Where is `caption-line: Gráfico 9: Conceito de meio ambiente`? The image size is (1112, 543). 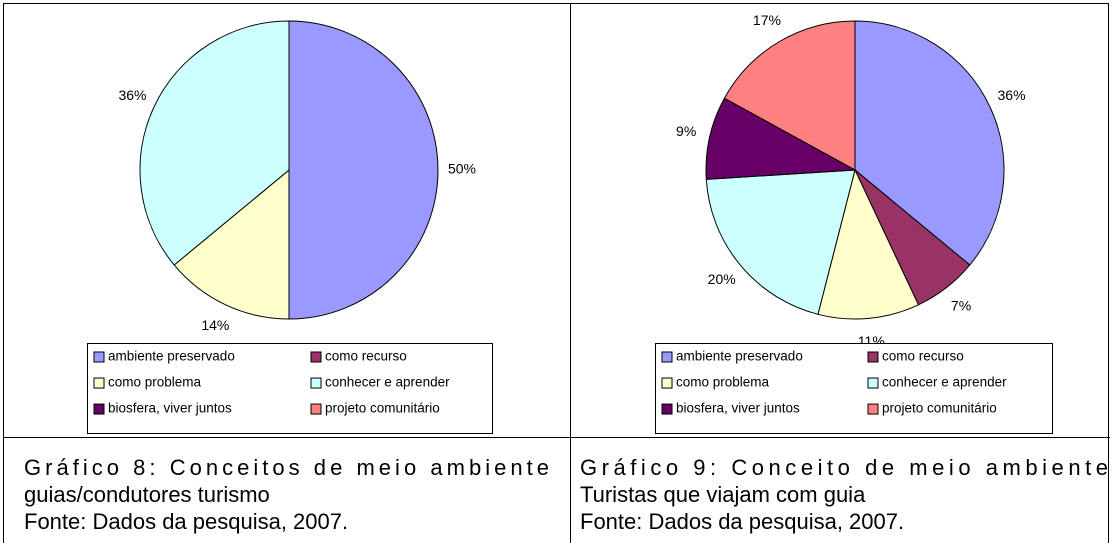 caption-line: Gráfico 9: Conceito de meio ambiente is located at coordinates (844, 467).